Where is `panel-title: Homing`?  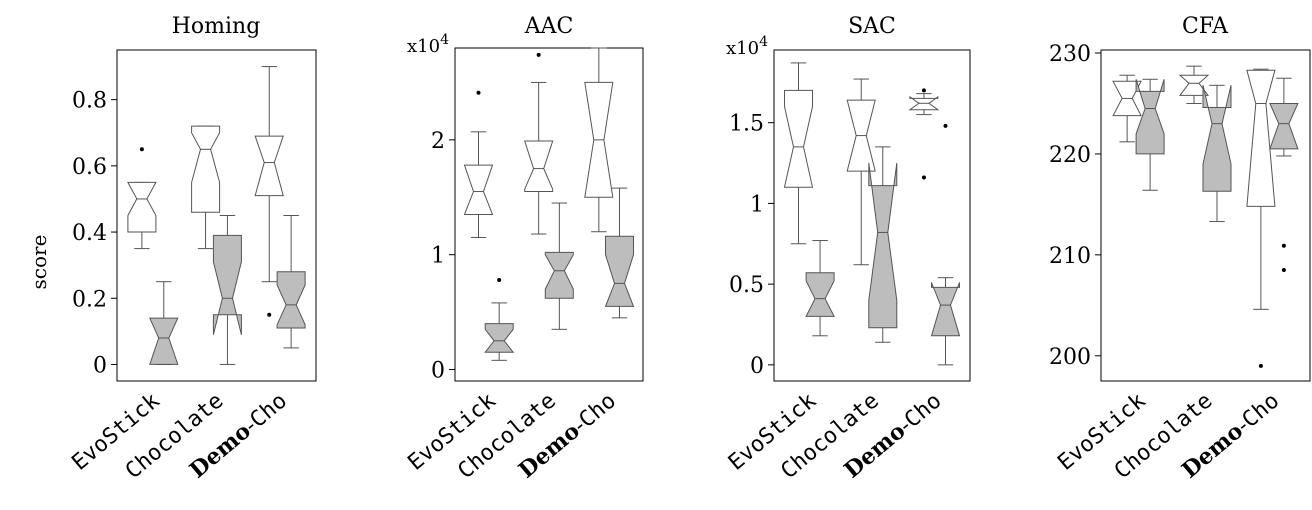
panel-title: Homing is located at coordinates (216, 26).